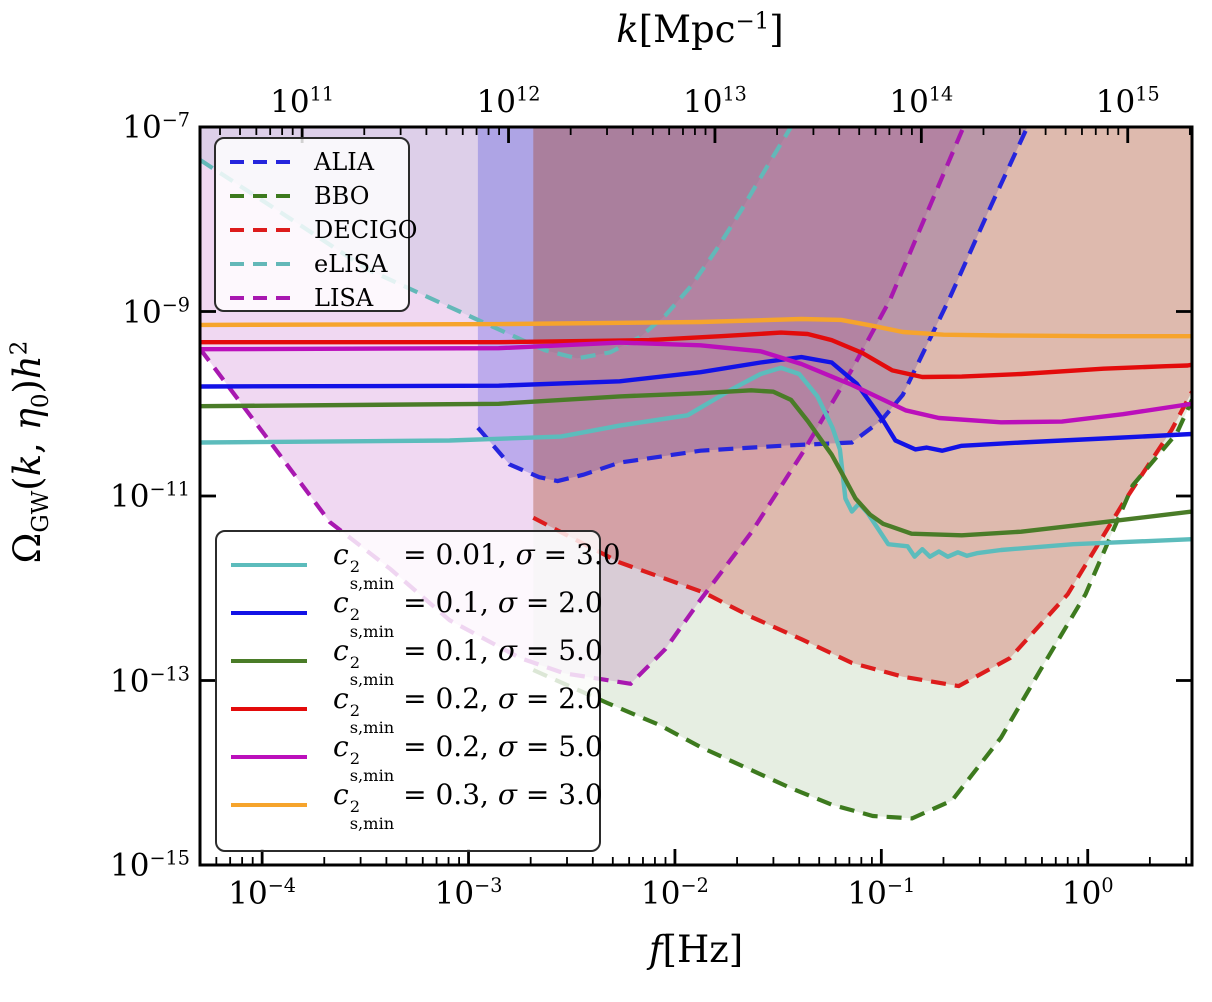 Image resolution: width=1212 pixels, height=1002 pixels. What do you see at coordinates (700, 29) in the screenshot?
I see `x-axis-top-title: k[Mpc−1]` at bounding box center [700, 29].